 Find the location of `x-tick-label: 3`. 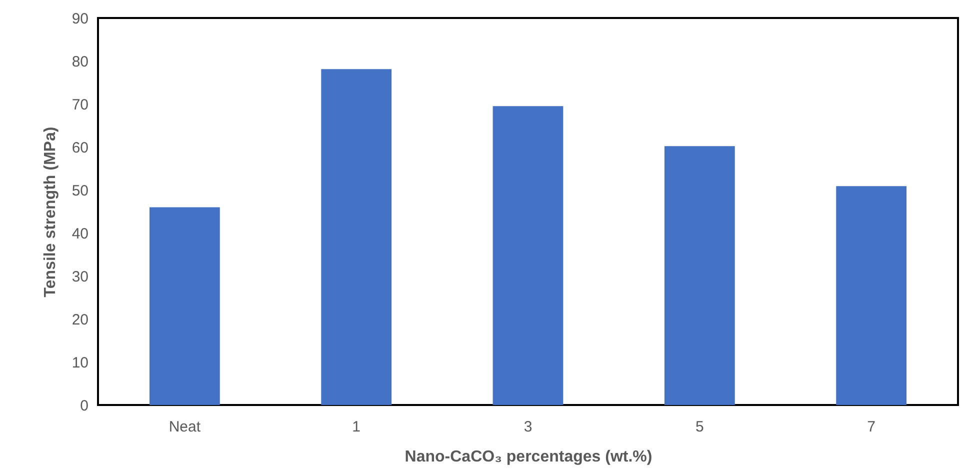

x-tick-label: 3 is located at coordinates (528, 427).